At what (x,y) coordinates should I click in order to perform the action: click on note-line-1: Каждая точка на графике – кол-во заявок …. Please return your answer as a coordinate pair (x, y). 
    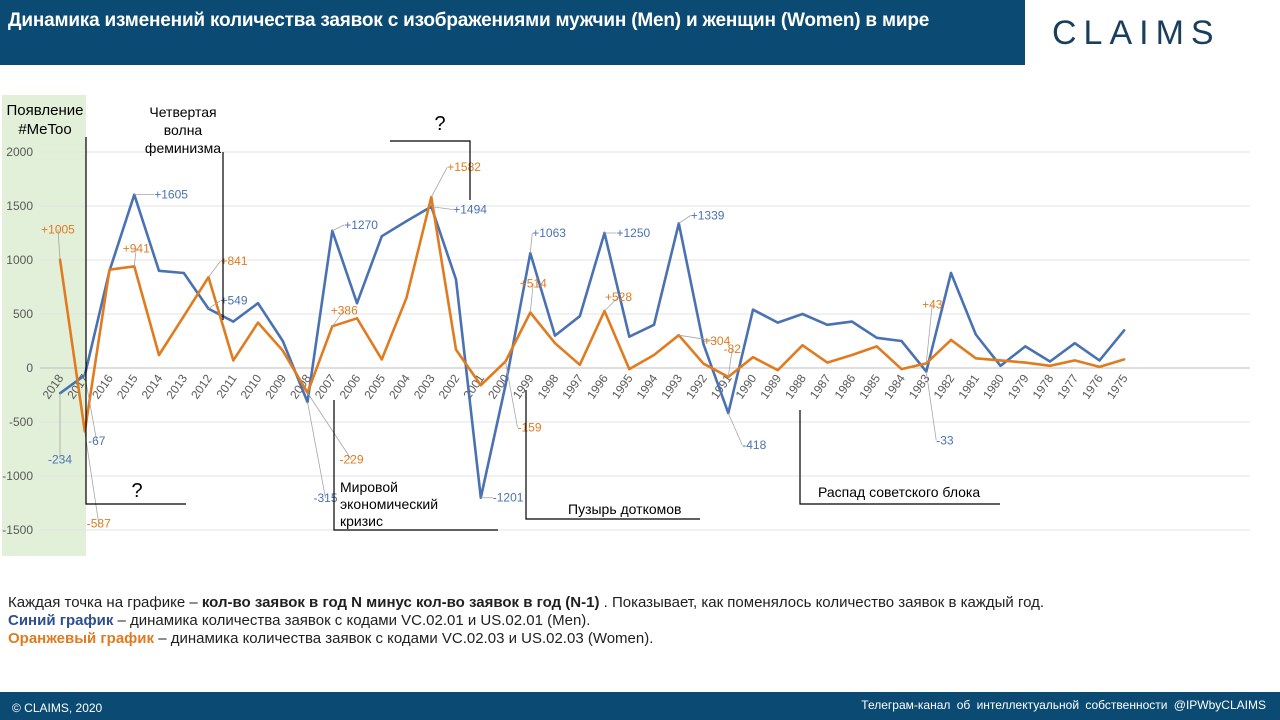
    Looking at the image, I should click on (638, 603).